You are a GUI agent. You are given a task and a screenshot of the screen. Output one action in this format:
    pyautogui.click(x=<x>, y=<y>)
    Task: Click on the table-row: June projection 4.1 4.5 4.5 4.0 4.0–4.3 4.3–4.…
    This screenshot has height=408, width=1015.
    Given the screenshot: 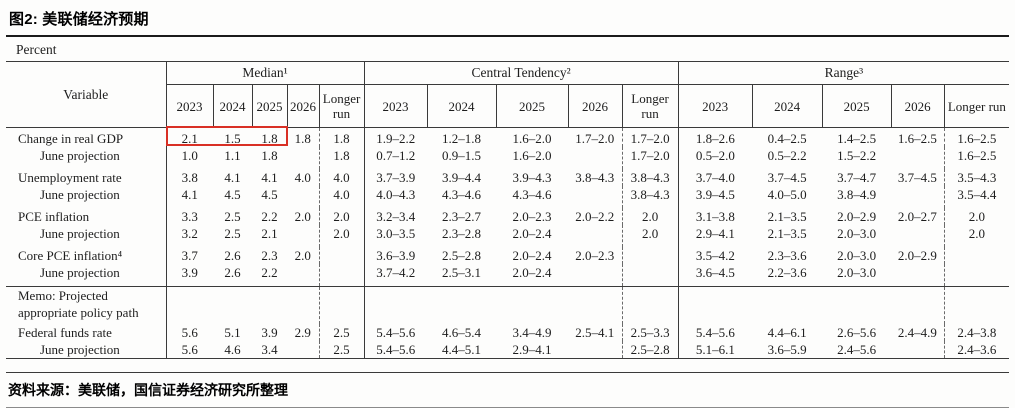 What is the action you would take?
    pyautogui.click(x=508, y=197)
    